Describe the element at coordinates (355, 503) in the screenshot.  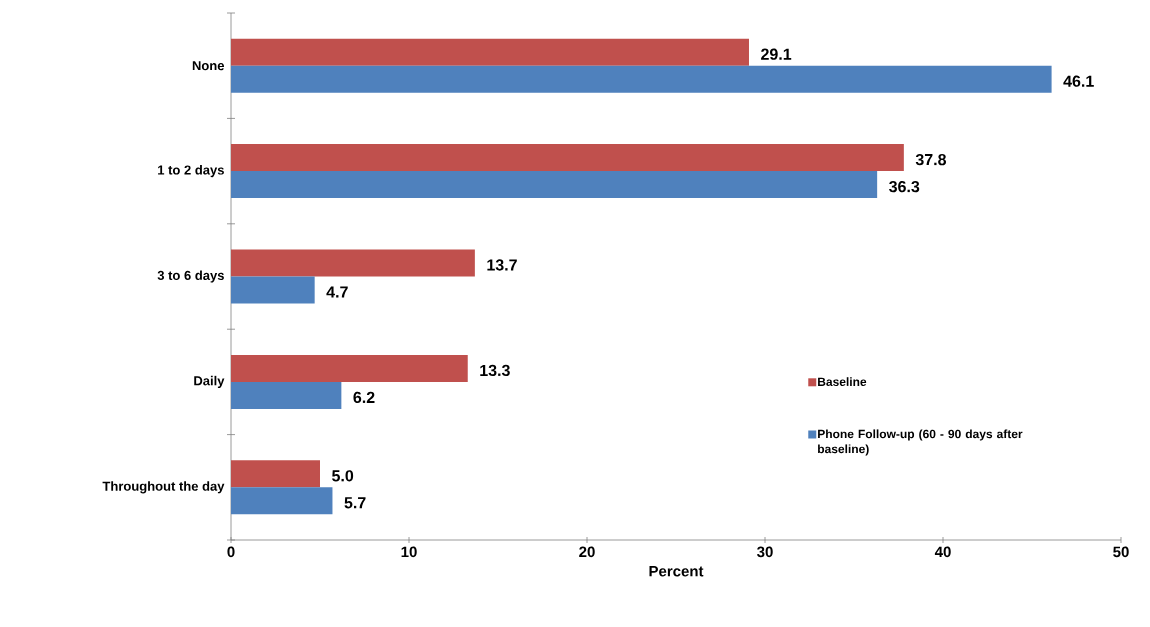
I see `data-label: 5.7` at that location.